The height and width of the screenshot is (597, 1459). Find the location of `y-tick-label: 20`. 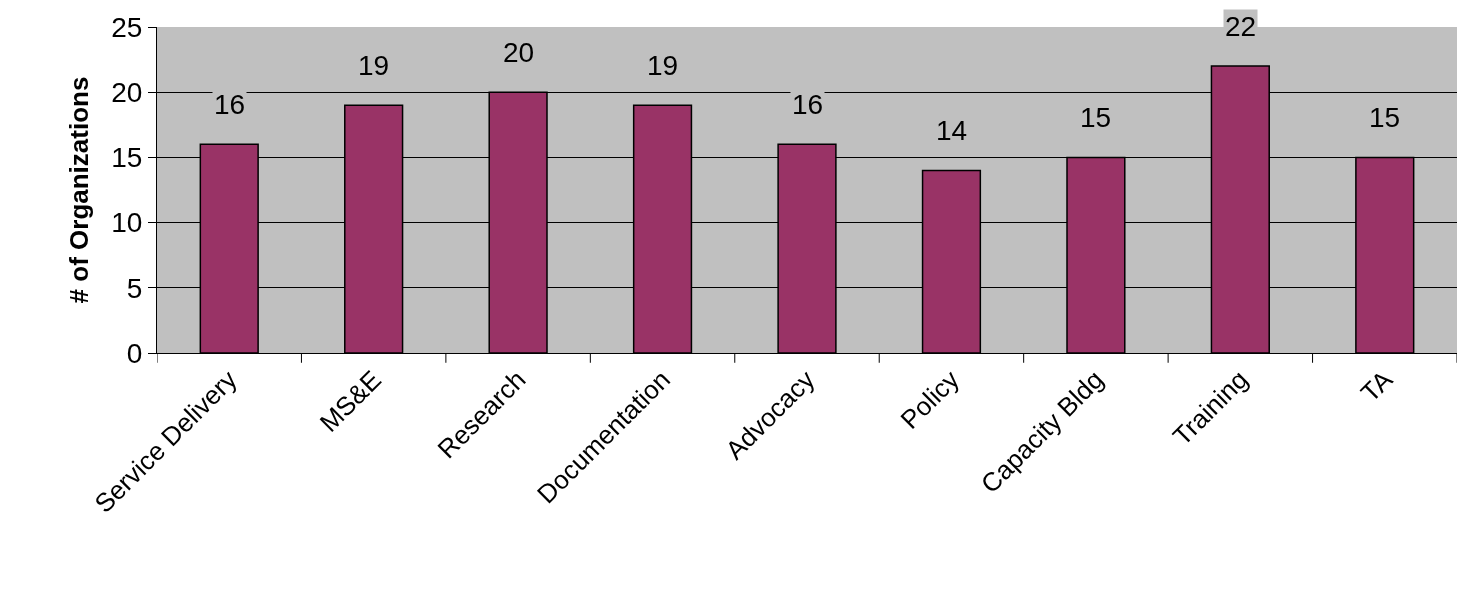

y-tick-label: 20 is located at coordinates (127, 92).